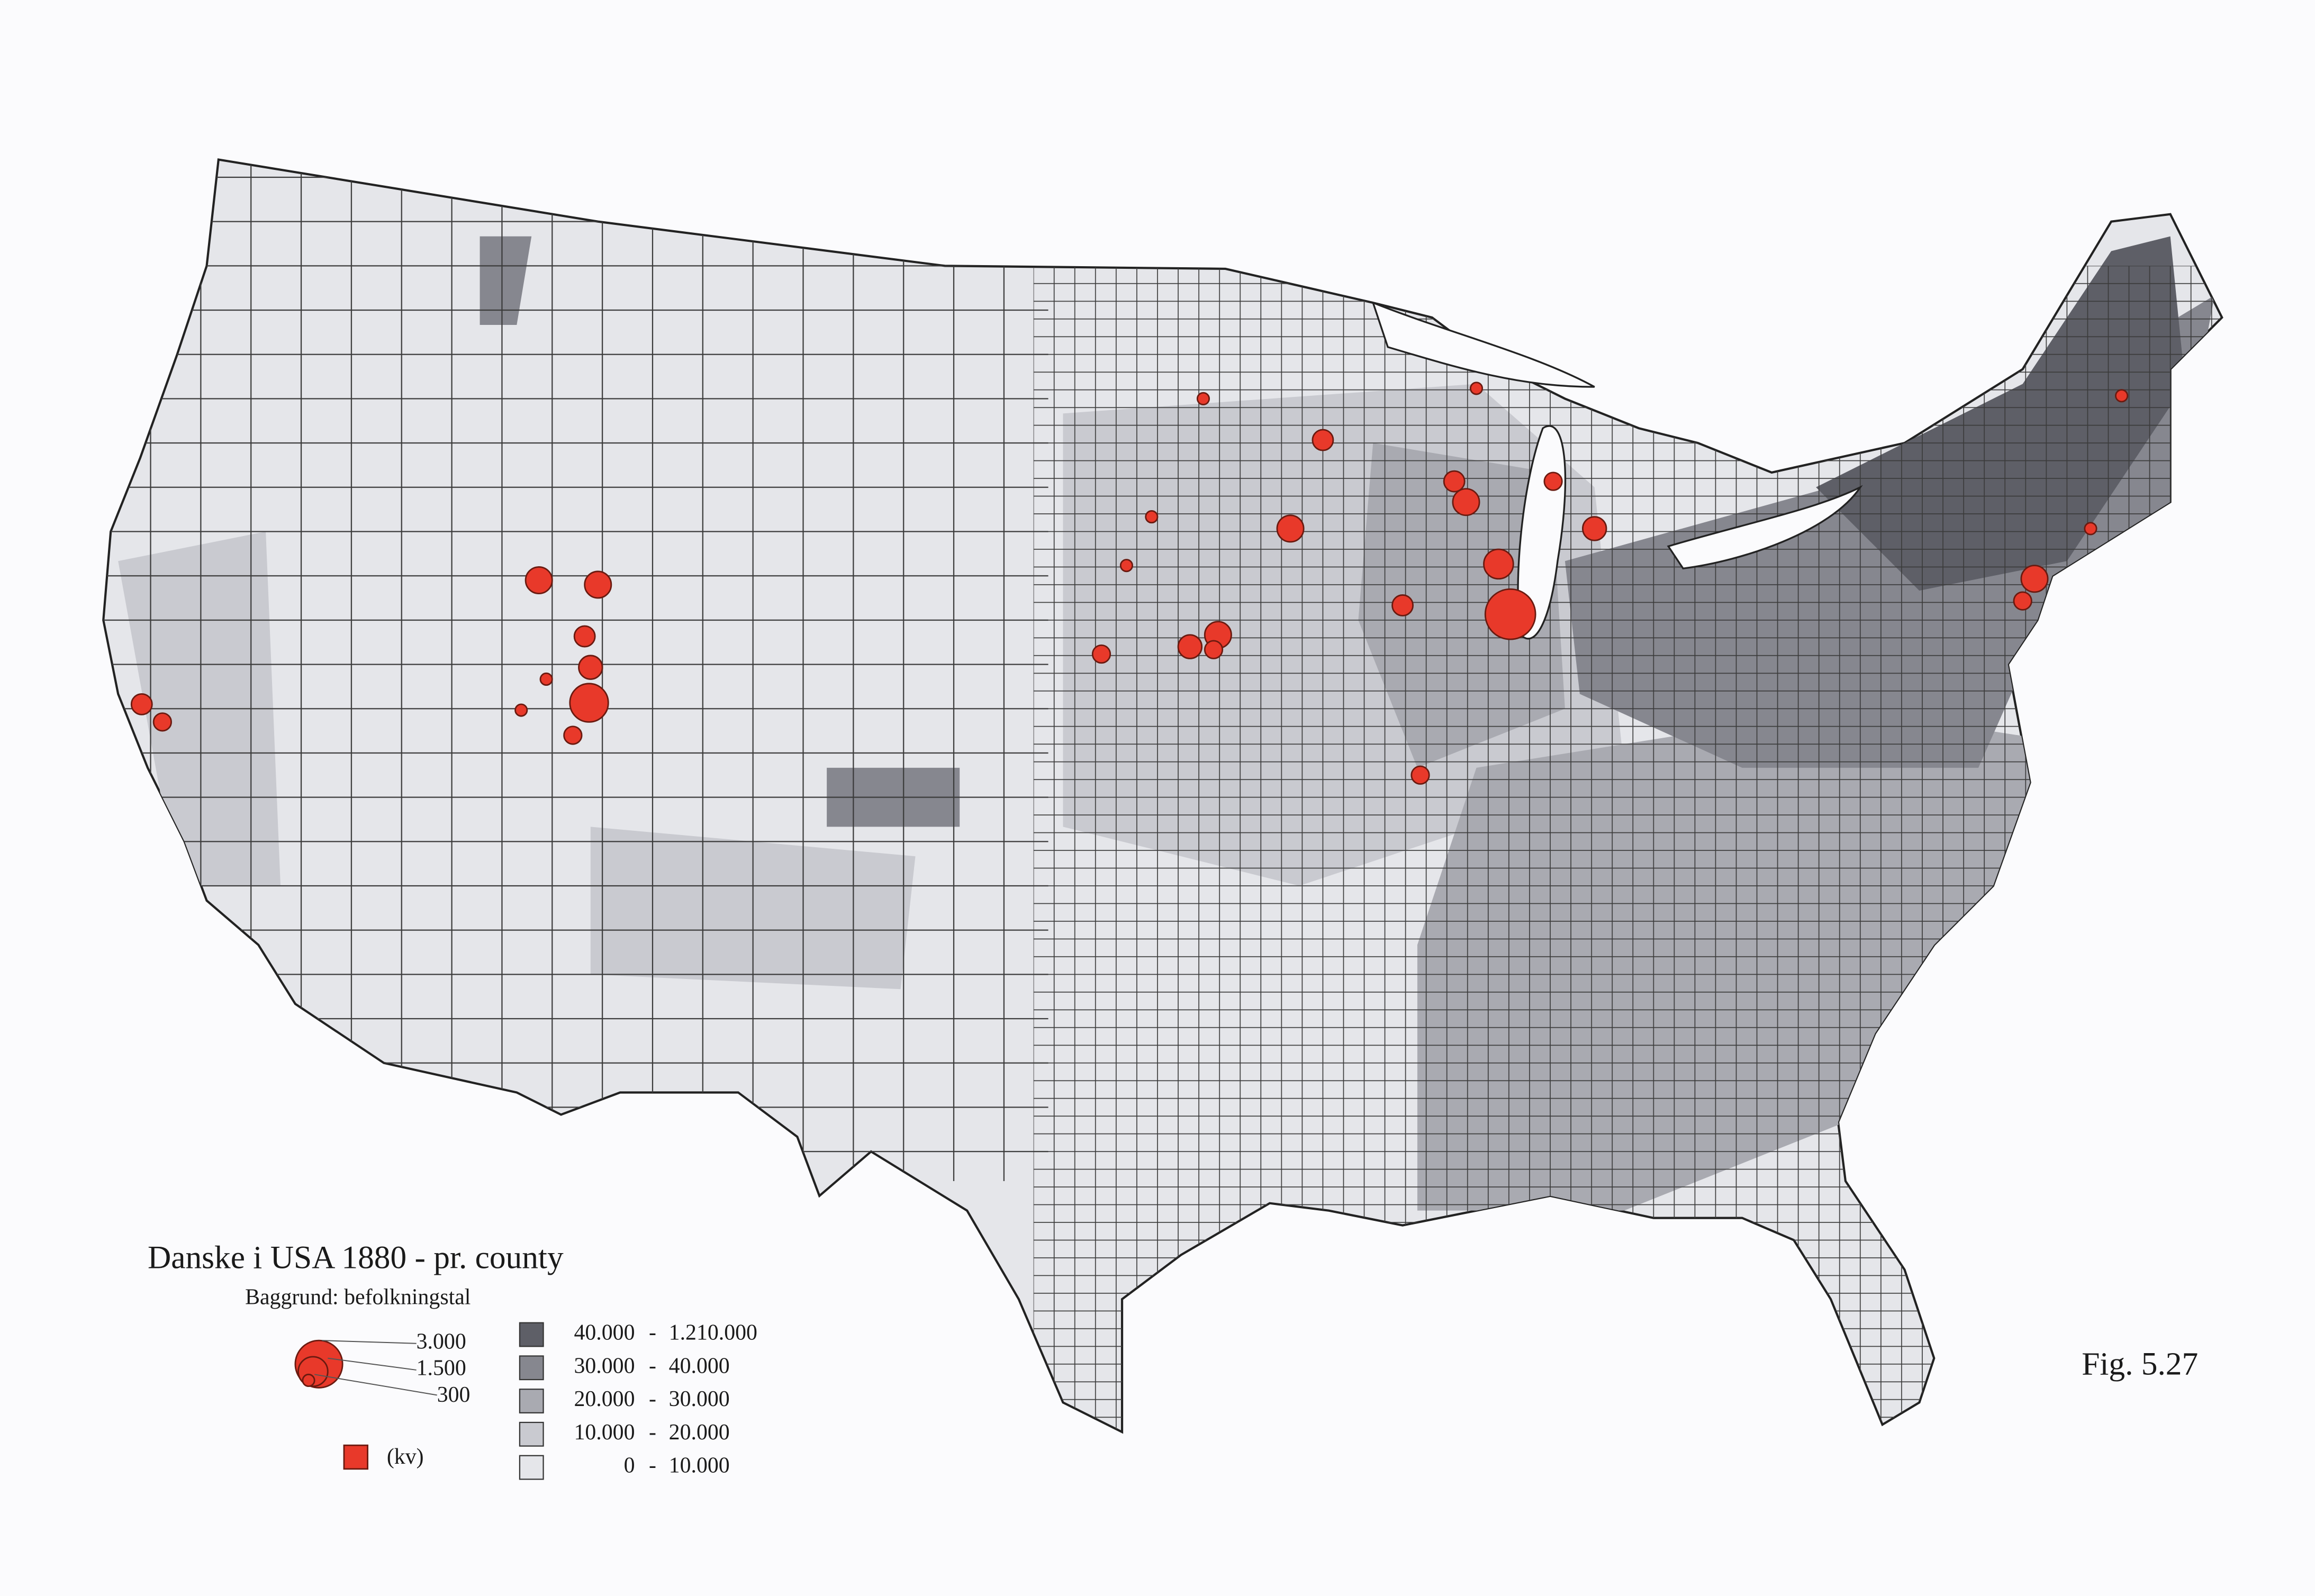 This screenshot has height=1596, width=2315. I want to click on women-symbol, so click(355, 1457).